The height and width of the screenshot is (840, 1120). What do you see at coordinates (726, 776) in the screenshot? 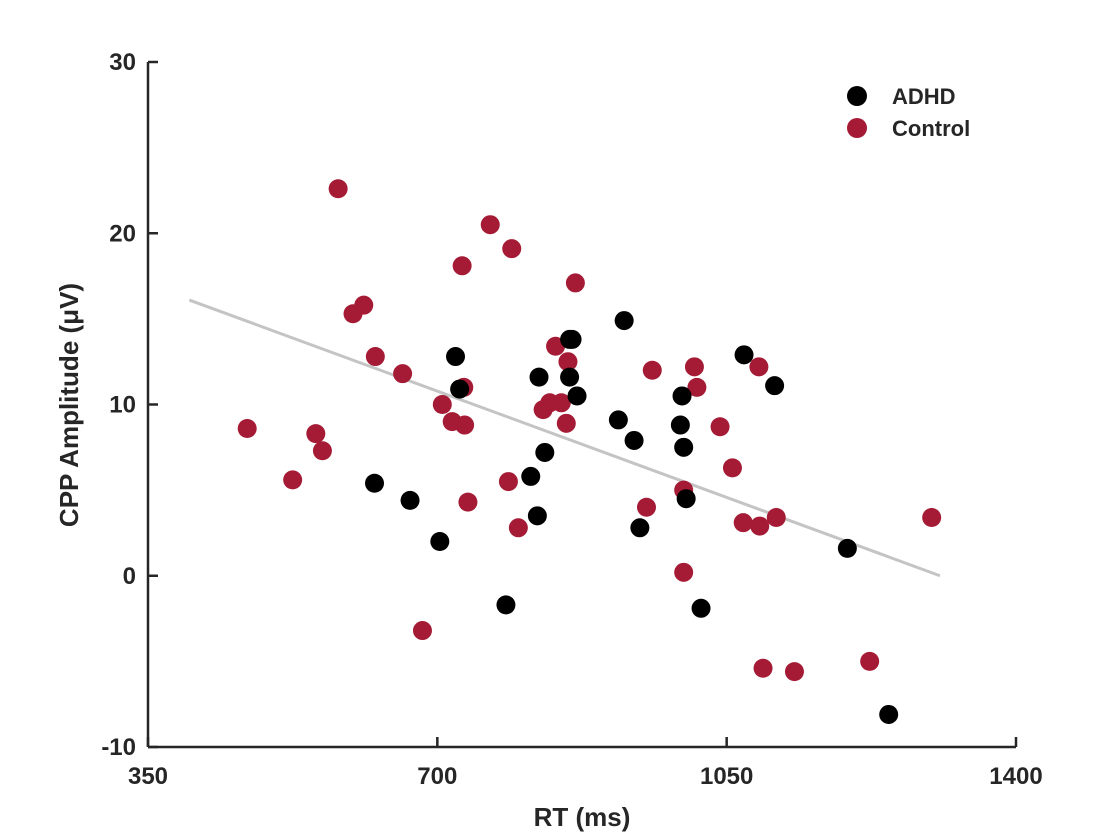
I see `x-tick-label: 1050` at bounding box center [726, 776].